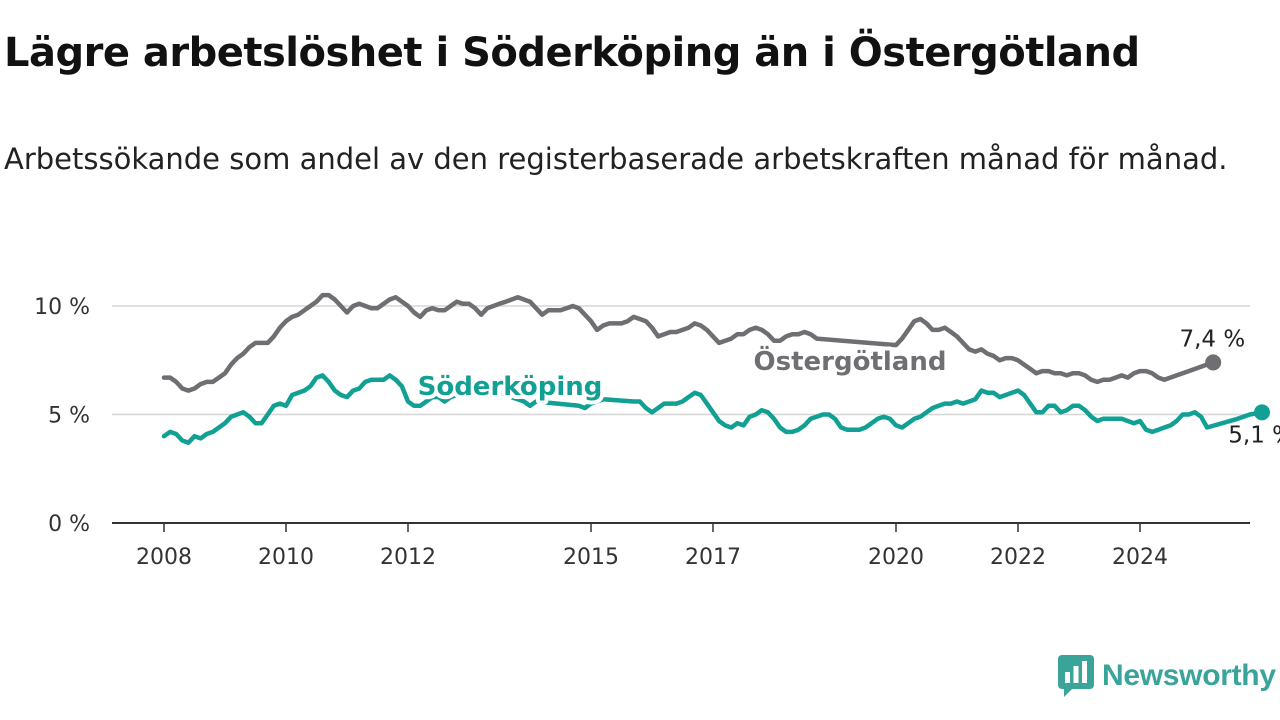 The width and height of the screenshot is (1280, 720). I want to click on newsworthy-logo-icon, so click(1076, 676).